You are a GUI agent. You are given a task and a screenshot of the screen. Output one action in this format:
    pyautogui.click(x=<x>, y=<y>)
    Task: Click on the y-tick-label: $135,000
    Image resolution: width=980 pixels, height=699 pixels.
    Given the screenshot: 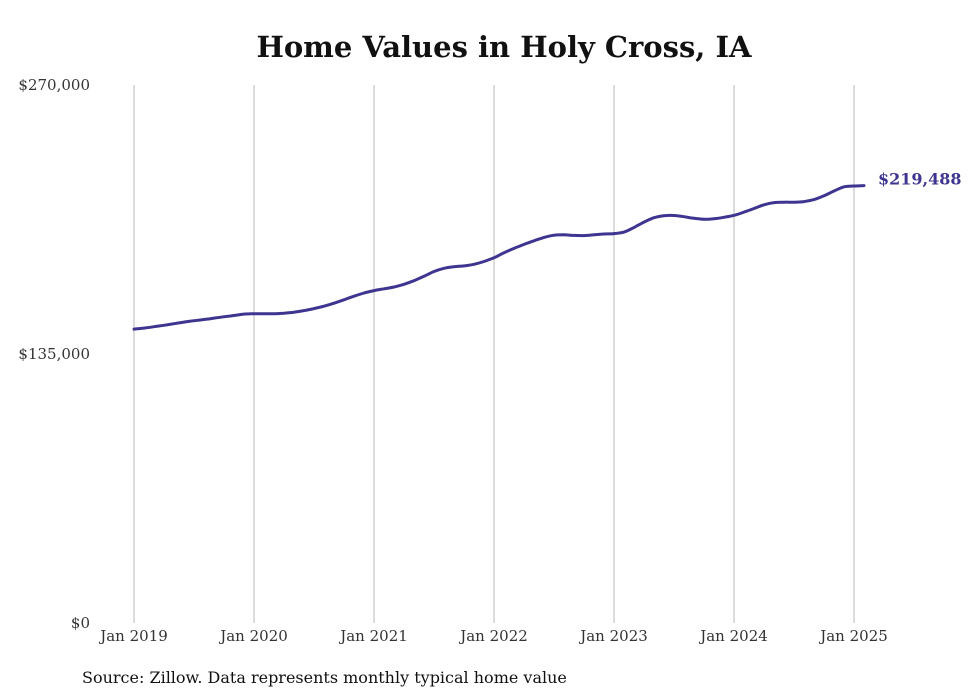 What is the action you would take?
    pyautogui.click(x=54, y=354)
    